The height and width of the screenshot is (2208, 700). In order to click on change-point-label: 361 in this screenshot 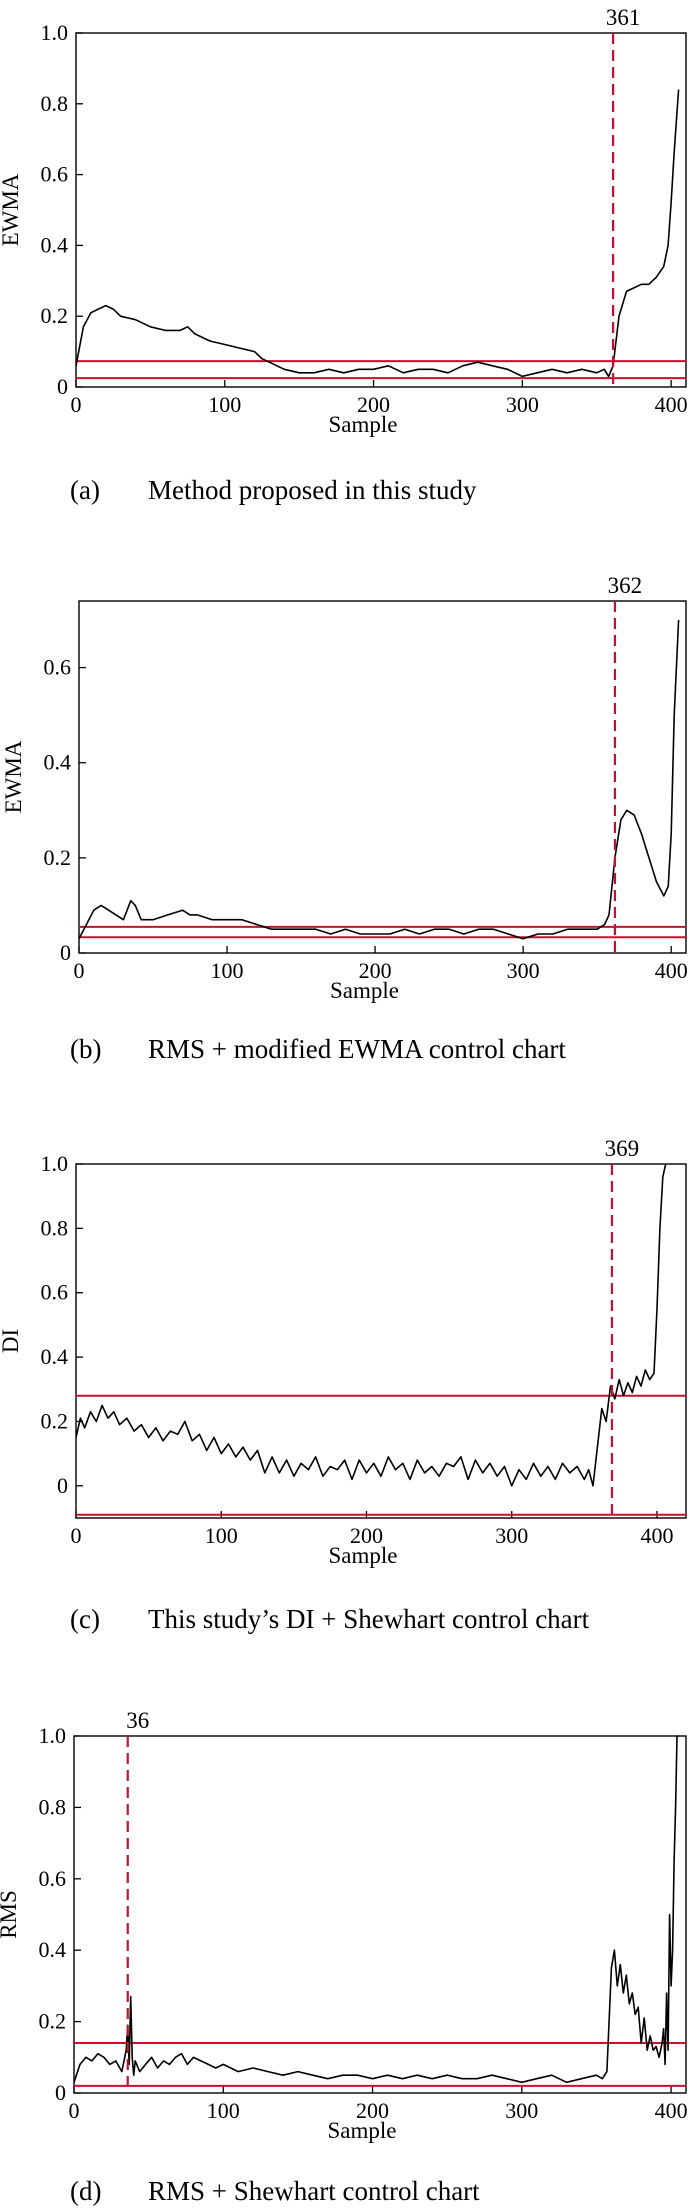, I will do `click(623, 17)`.